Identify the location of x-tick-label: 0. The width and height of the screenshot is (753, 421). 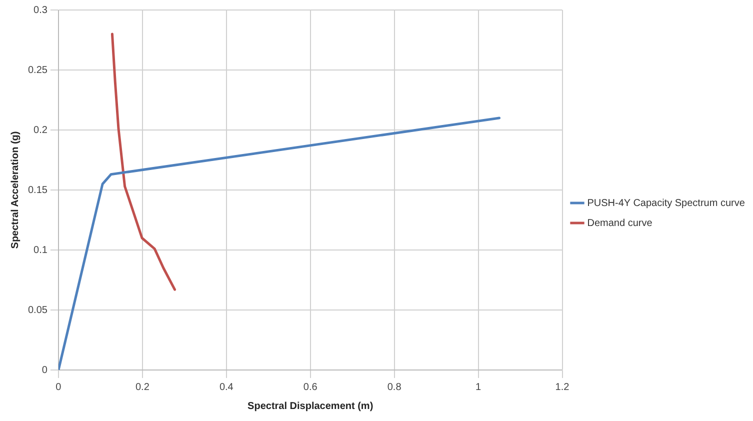
(59, 387).